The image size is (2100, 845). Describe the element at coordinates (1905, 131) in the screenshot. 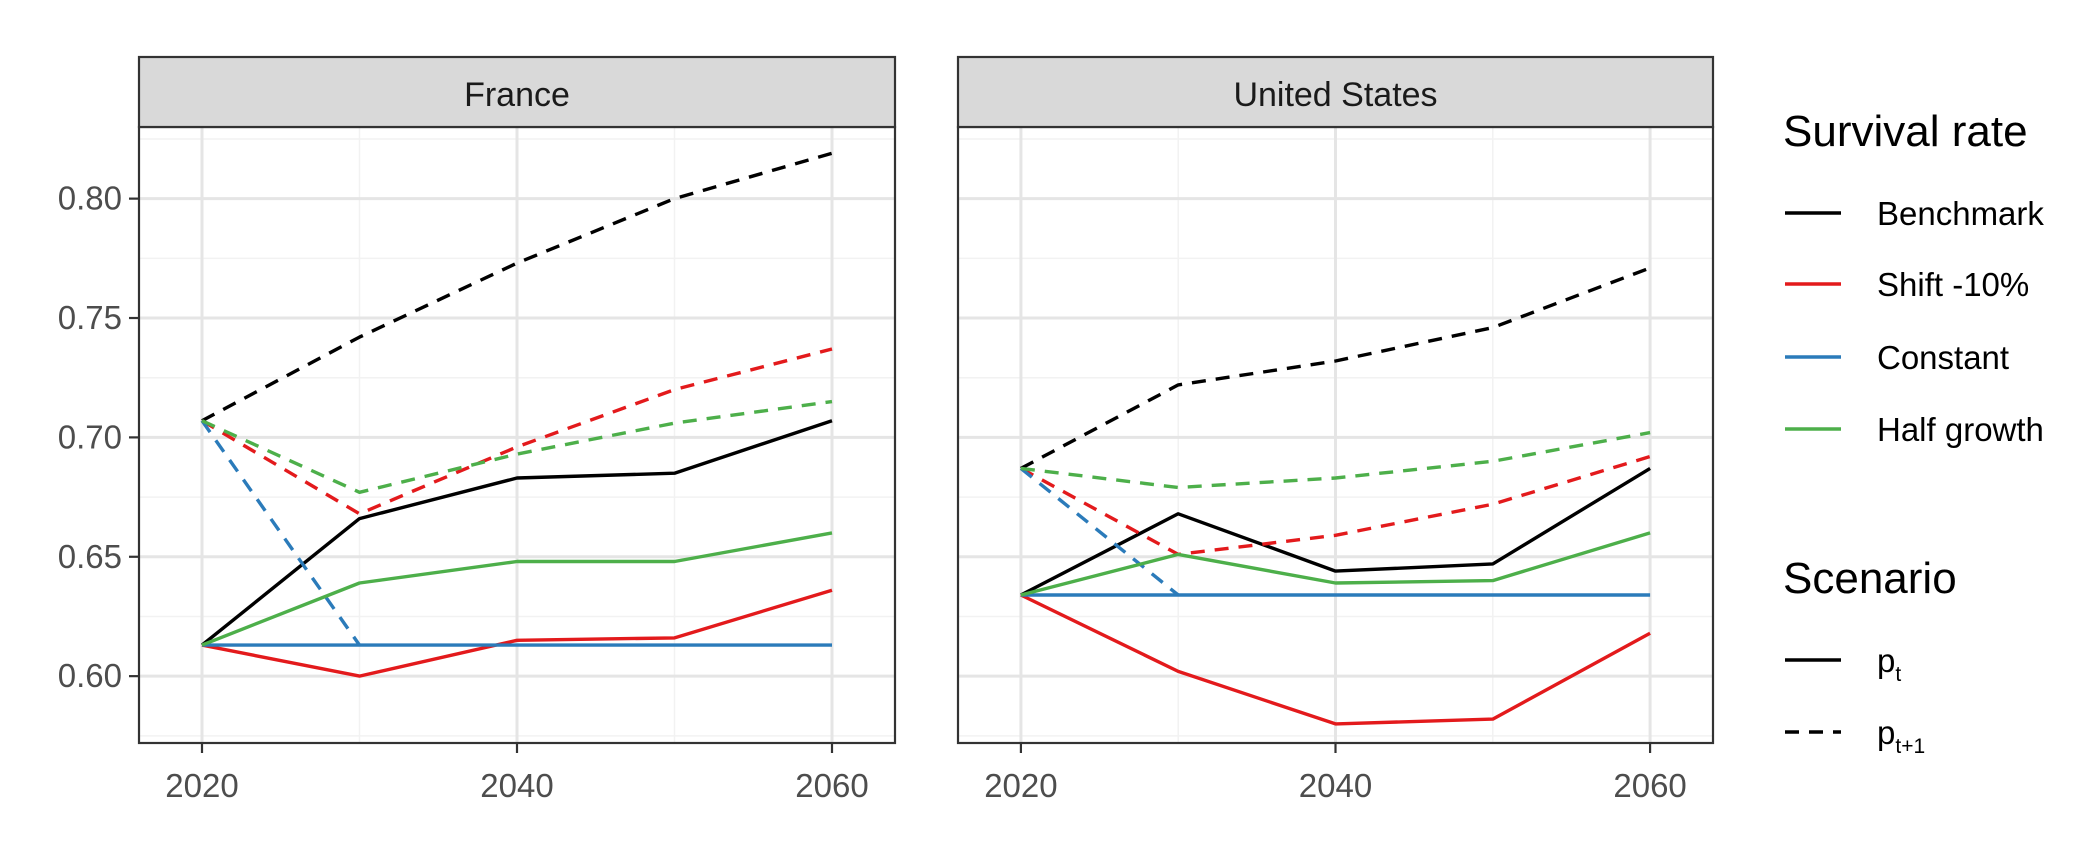

I see `legend-title-color: Survival rate` at that location.